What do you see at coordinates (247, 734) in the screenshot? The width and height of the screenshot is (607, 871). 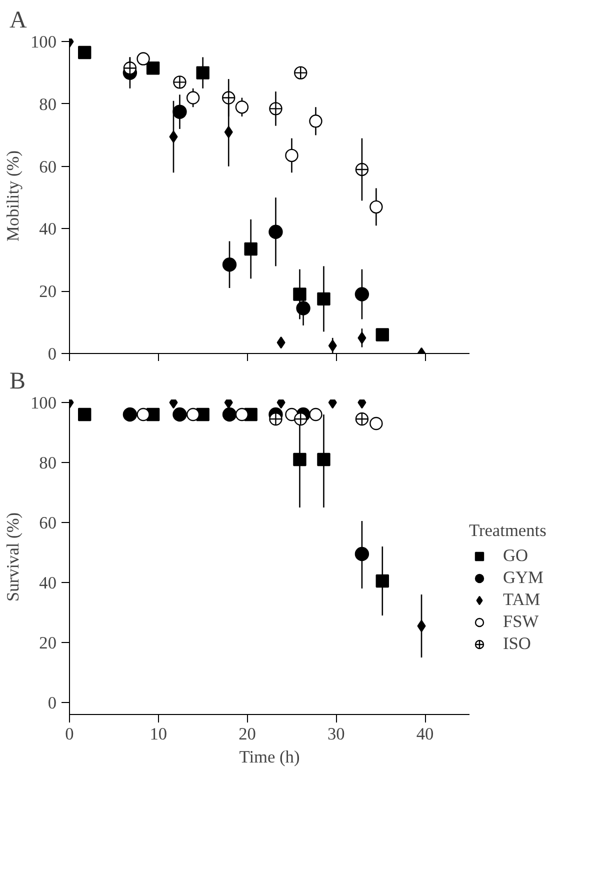 I see `x-tick-label: 20` at bounding box center [247, 734].